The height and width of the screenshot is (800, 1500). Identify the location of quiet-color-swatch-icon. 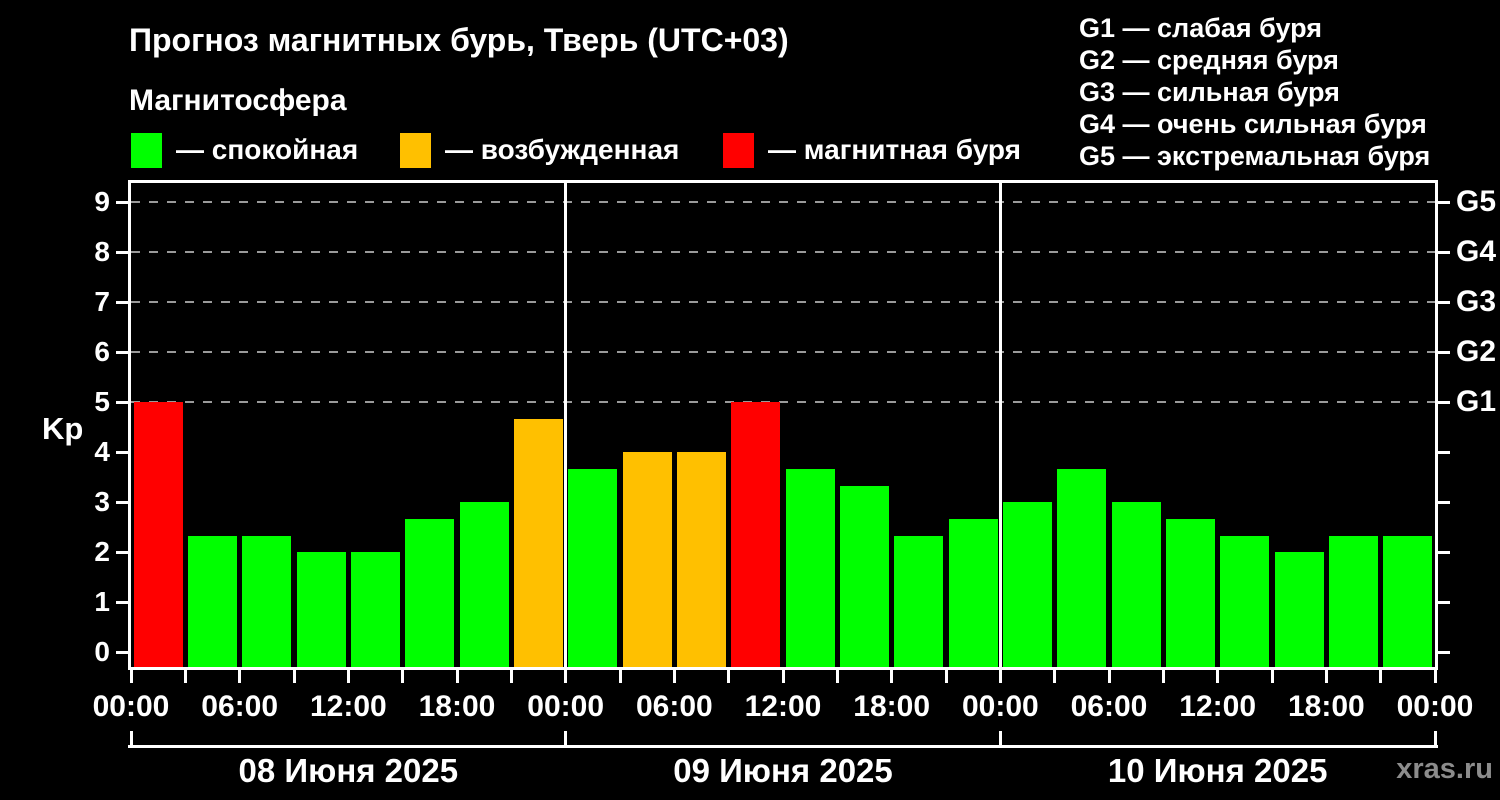
(146, 150).